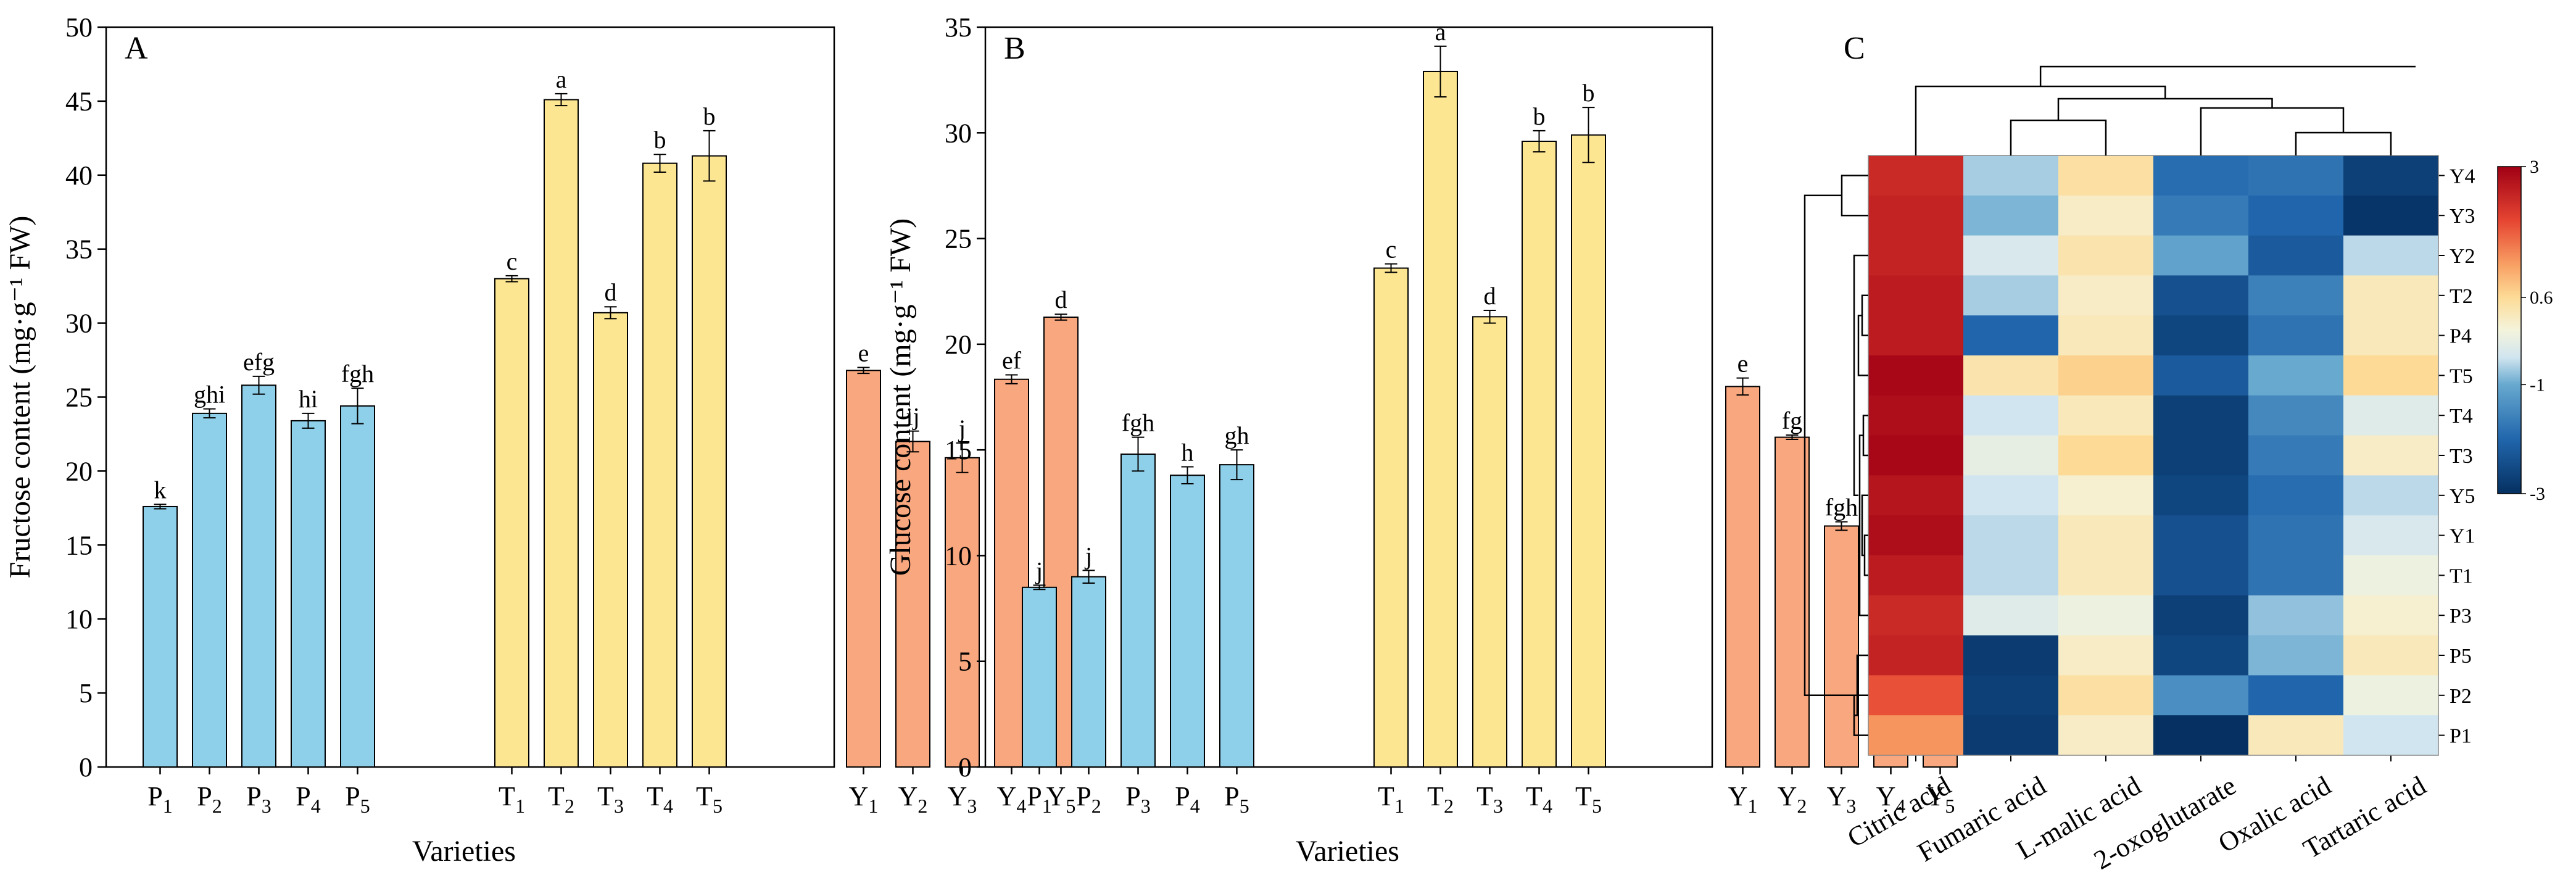 This screenshot has width=2576, height=883. What do you see at coordinates (2537, 385) in the screenshot?
I see `colorbar-tick-label: -1` at bounding box center [2537, 385].